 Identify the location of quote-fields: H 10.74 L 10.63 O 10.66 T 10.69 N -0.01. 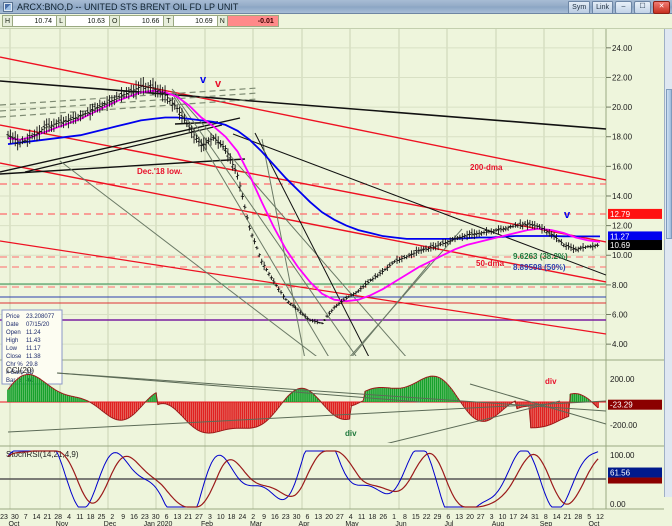
(140, 21).